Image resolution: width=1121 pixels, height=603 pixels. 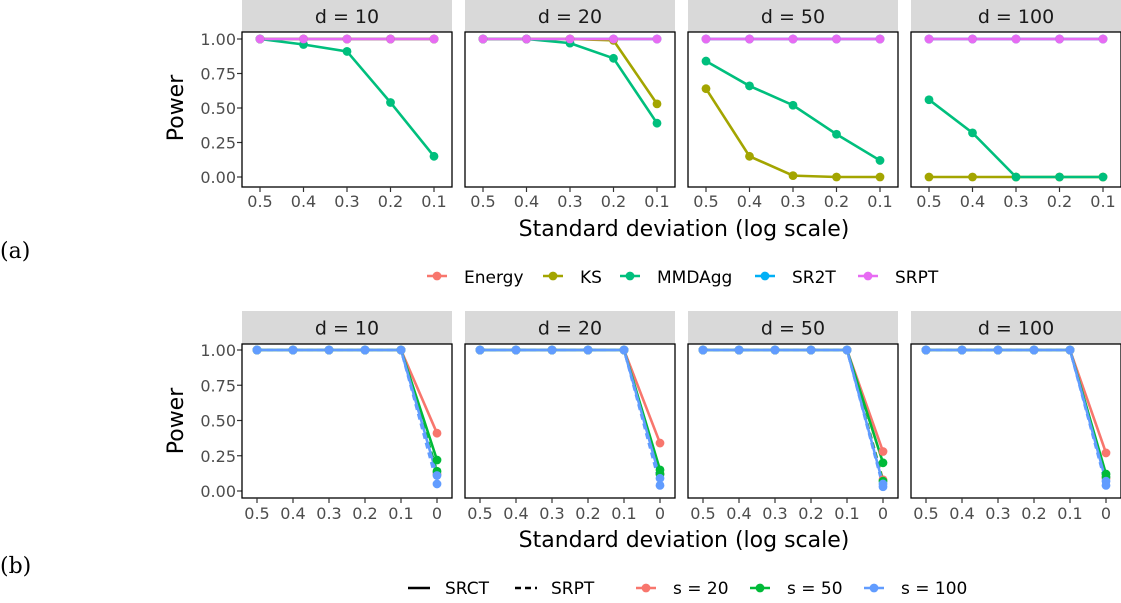 I want to click on legend-label-sr2t: SR2T, so click(x=814, y=278).